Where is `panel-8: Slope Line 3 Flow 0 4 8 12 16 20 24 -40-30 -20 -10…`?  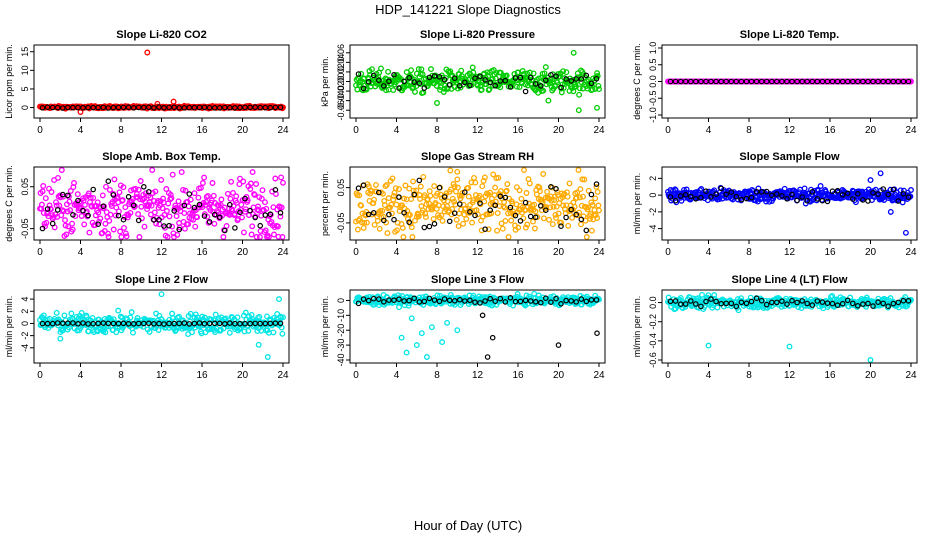 panel-8: Slope Line 3 Flow 0 4 8 12 16 20 24 -40-30 -20 -10… is located at coordinates (463, 327).